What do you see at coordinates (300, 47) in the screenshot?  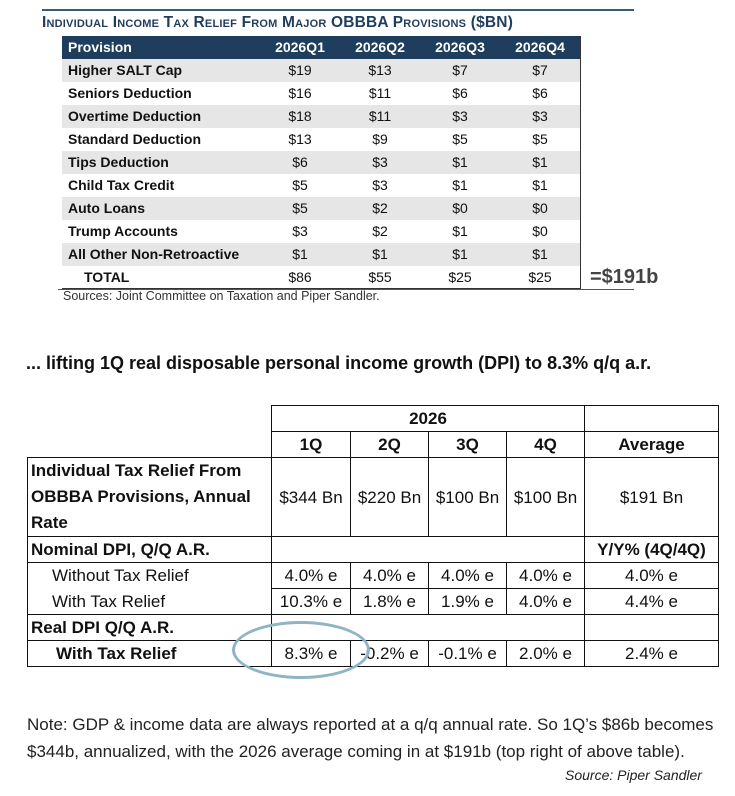 I see `col-header-q1: 2026Q1` at bounding box center [300, 47].